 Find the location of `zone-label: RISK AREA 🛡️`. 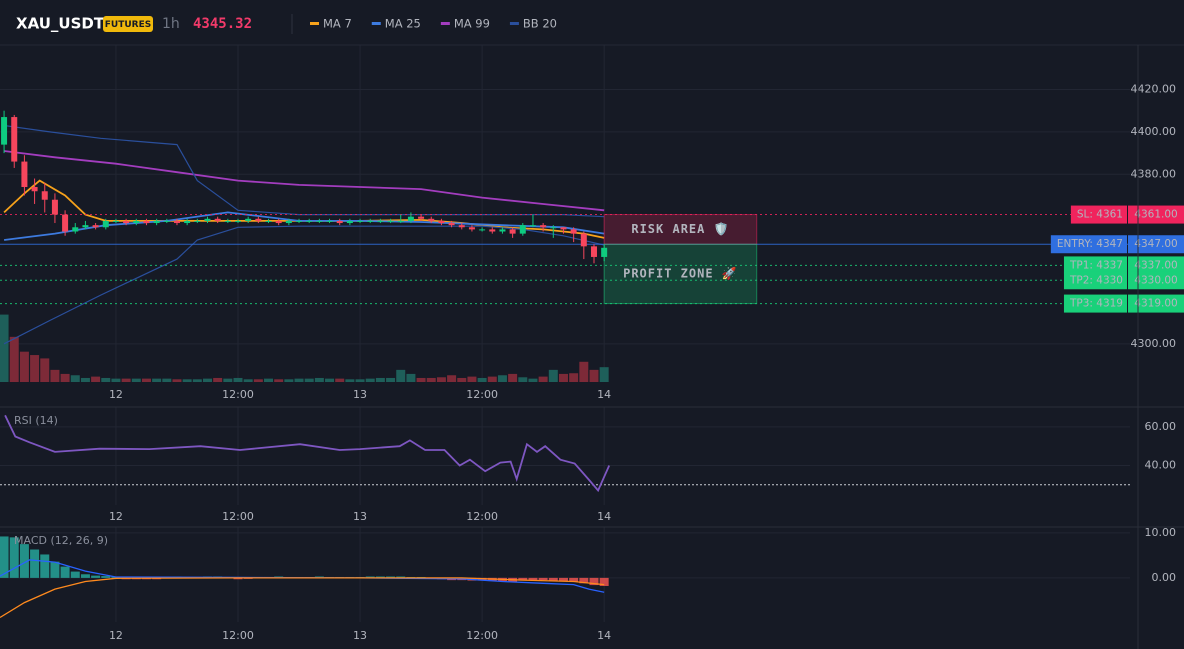

zone-label: RISK AREA 🛡️ is located at coordinates (680, 229).